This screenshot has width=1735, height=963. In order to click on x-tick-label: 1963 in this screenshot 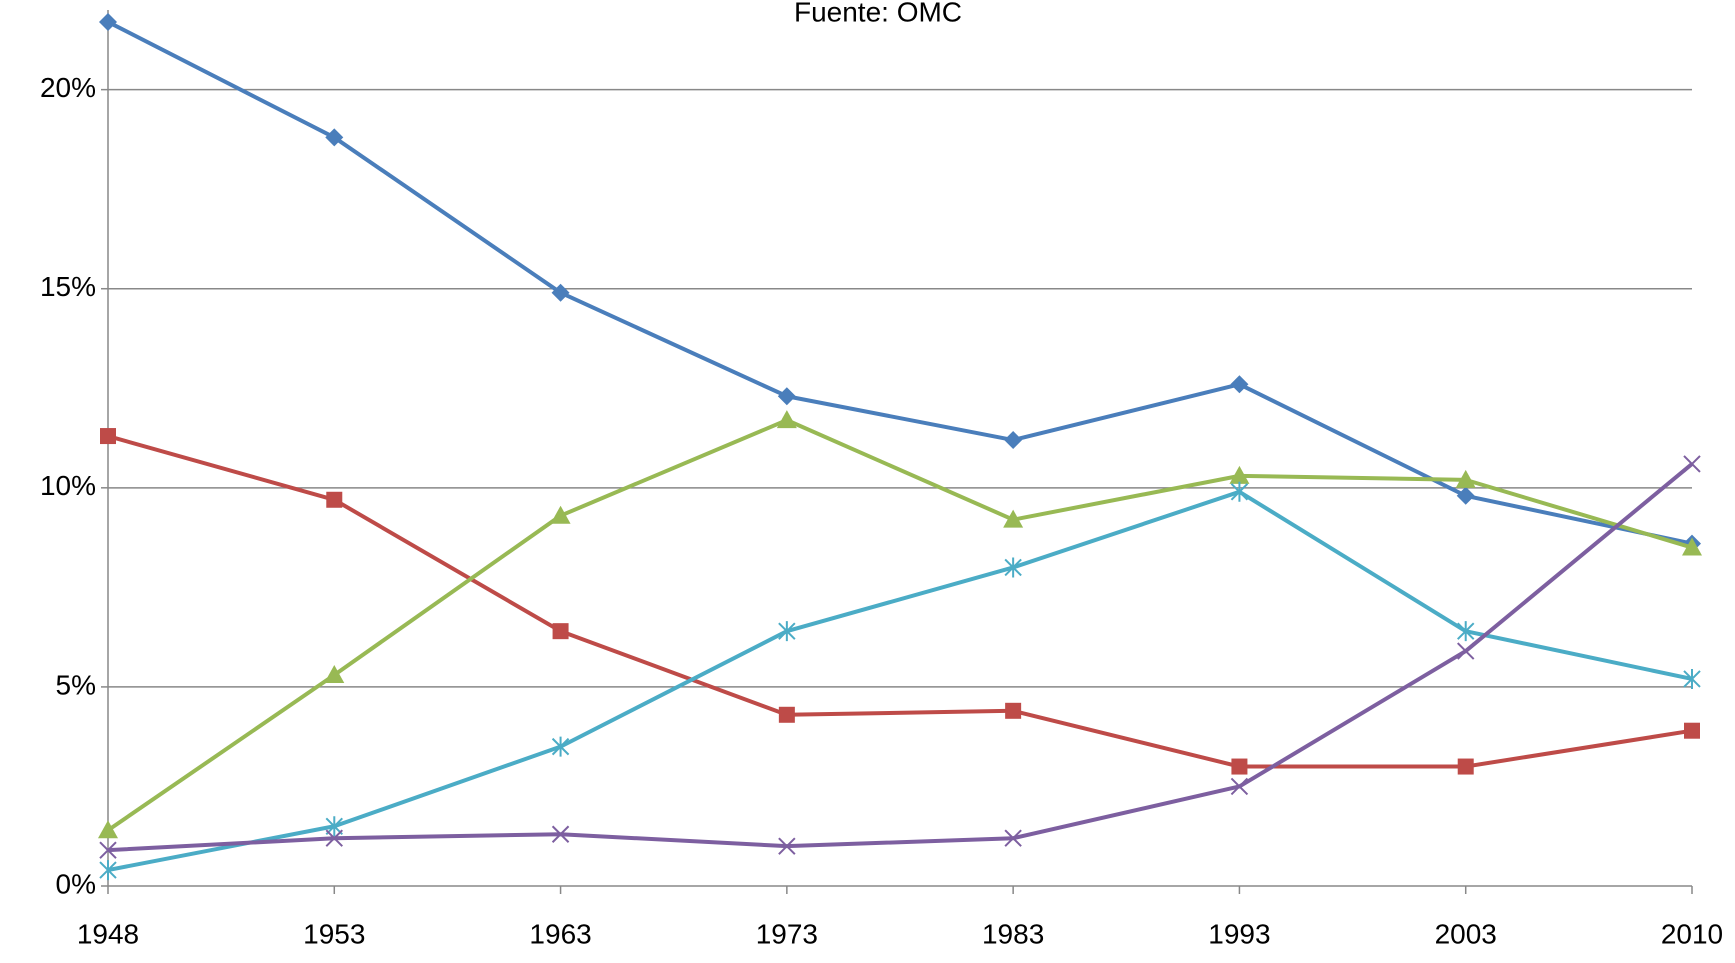, I will do `click(560, 933)`.